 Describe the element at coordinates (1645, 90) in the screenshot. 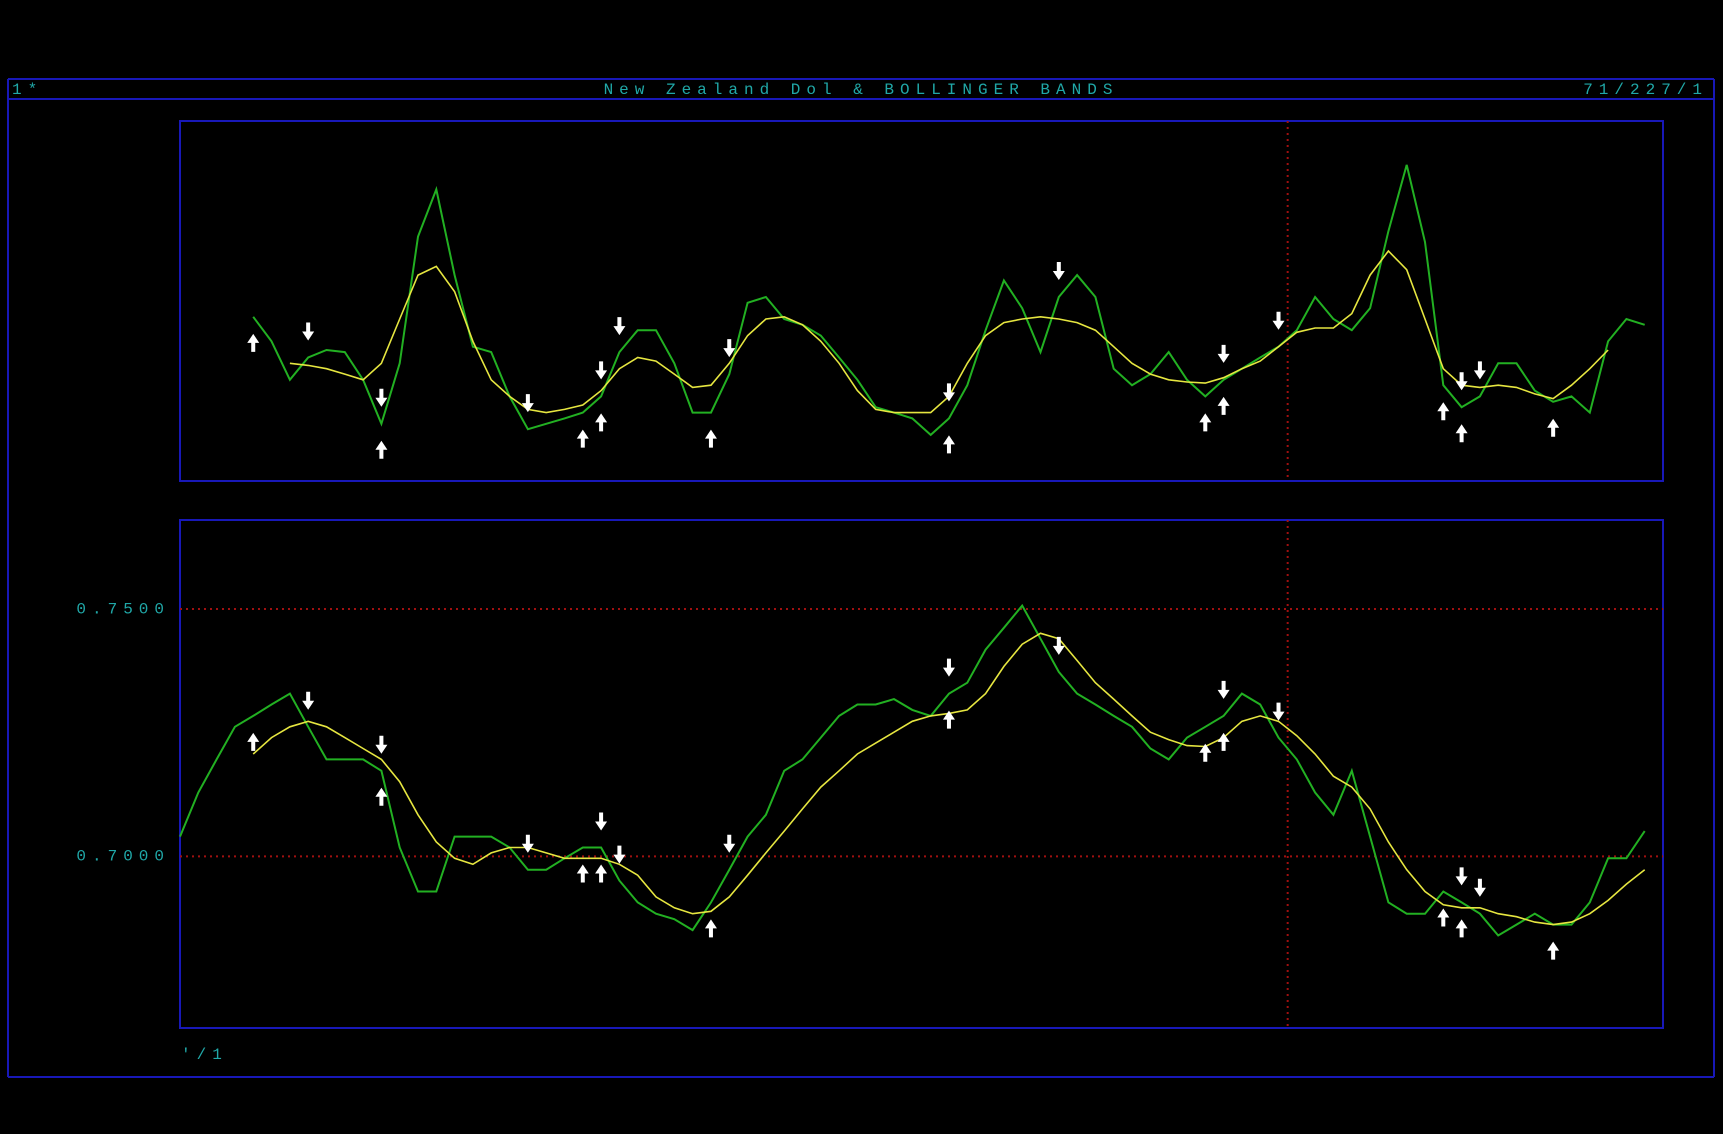

I see `header-right: 71/227/1` at that location.